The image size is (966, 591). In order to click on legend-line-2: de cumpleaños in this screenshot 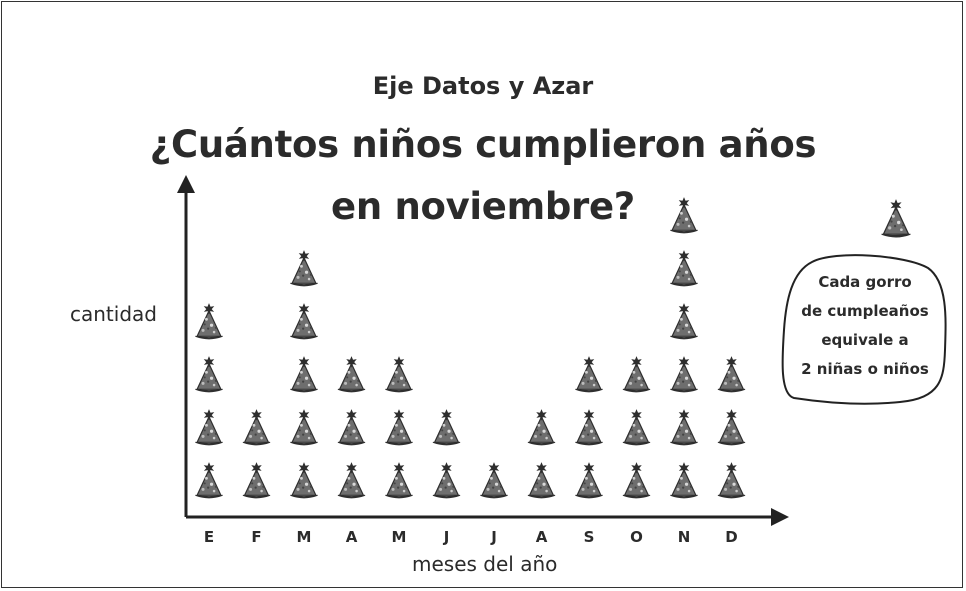, I will do `click(865, 311)`.